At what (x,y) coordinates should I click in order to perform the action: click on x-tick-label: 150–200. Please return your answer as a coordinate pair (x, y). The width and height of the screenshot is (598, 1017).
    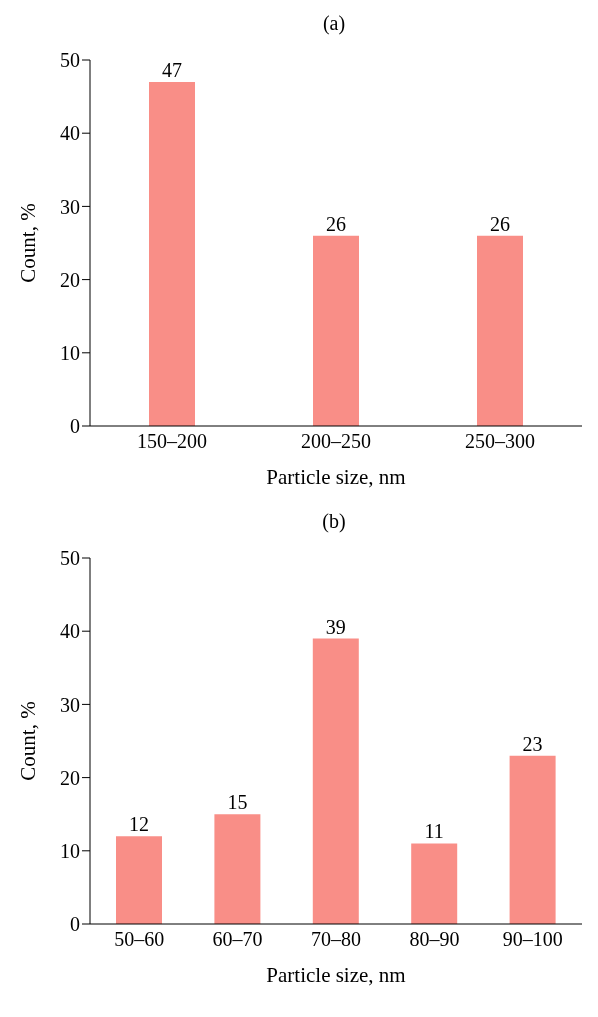
    Looking at the image, I should click on (172, 441).